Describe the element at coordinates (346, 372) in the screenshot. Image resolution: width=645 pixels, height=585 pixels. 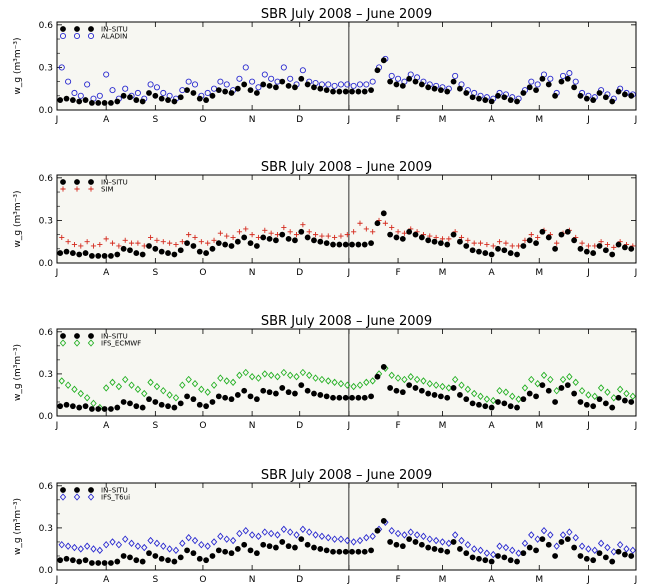
I see `plot-area` at that location.